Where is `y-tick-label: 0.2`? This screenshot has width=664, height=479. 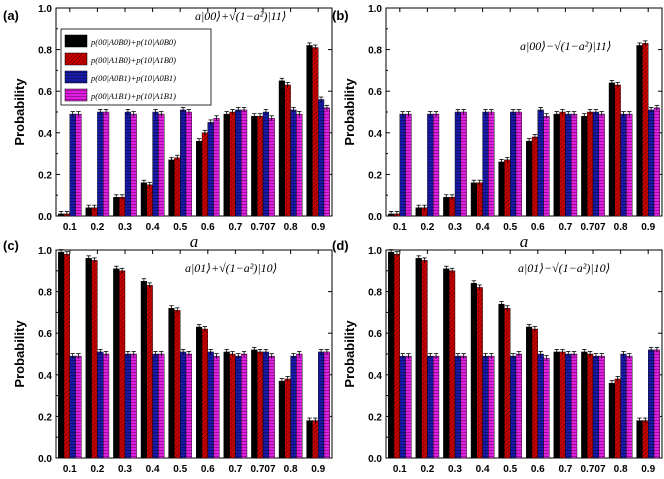 y-tick-label: 0.2 is located at coordinates (375, 175).